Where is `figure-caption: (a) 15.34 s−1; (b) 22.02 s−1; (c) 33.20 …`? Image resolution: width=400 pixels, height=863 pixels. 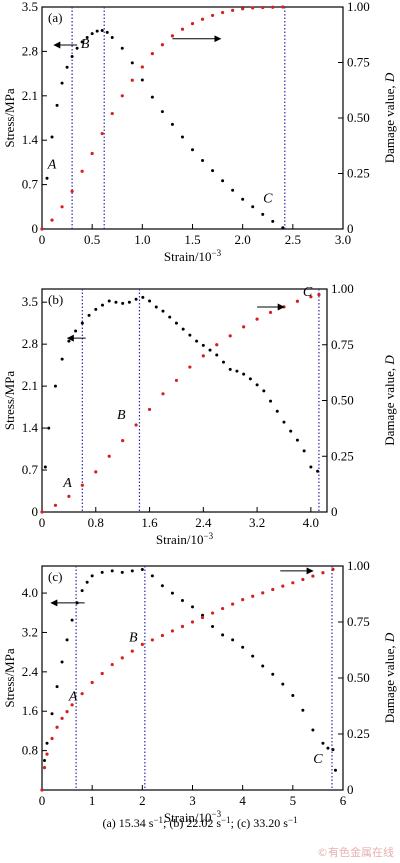 figure-caption: (a) 15.34 s−1; (b) 22.02 s−1; (c) 33.20 … is located at coordinates (199, 822).